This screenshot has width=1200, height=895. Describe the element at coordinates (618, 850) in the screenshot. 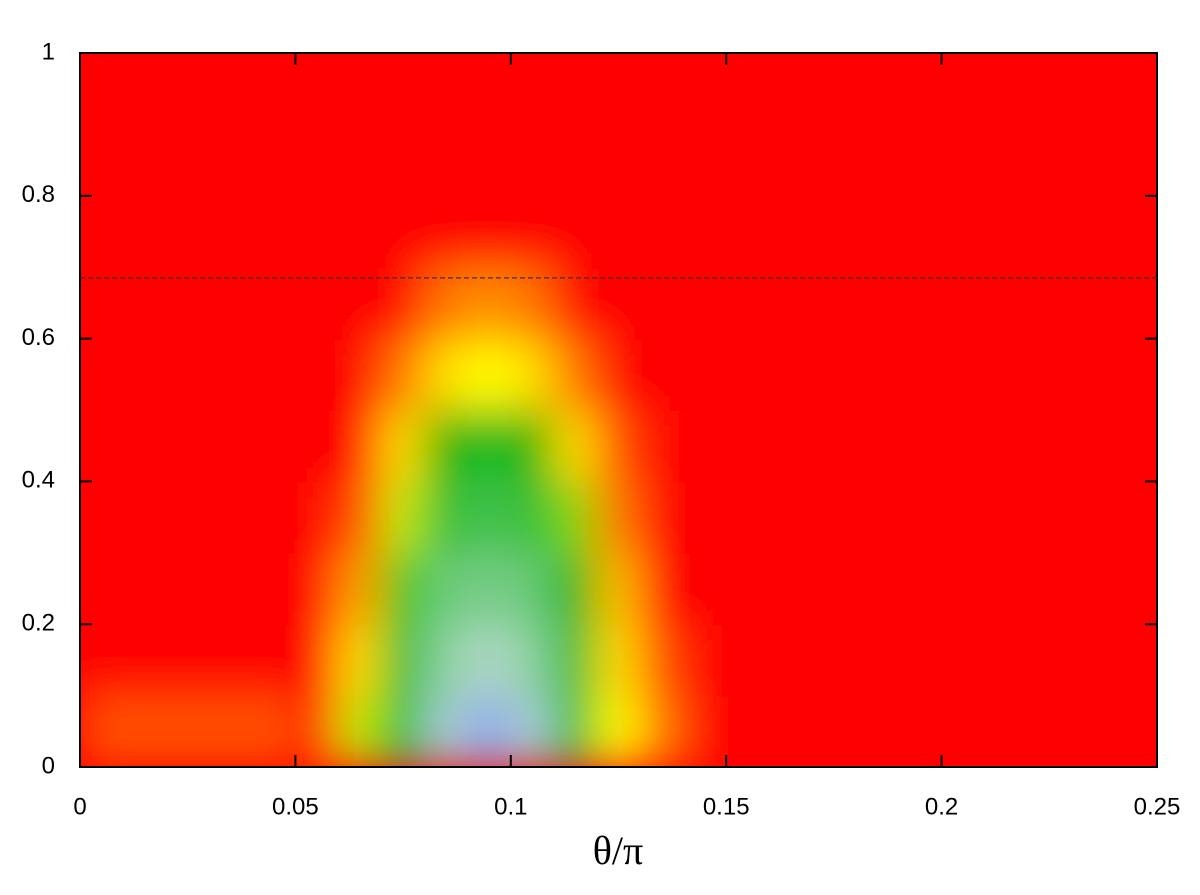

I see `x-axis-label: θ/π` at that location.